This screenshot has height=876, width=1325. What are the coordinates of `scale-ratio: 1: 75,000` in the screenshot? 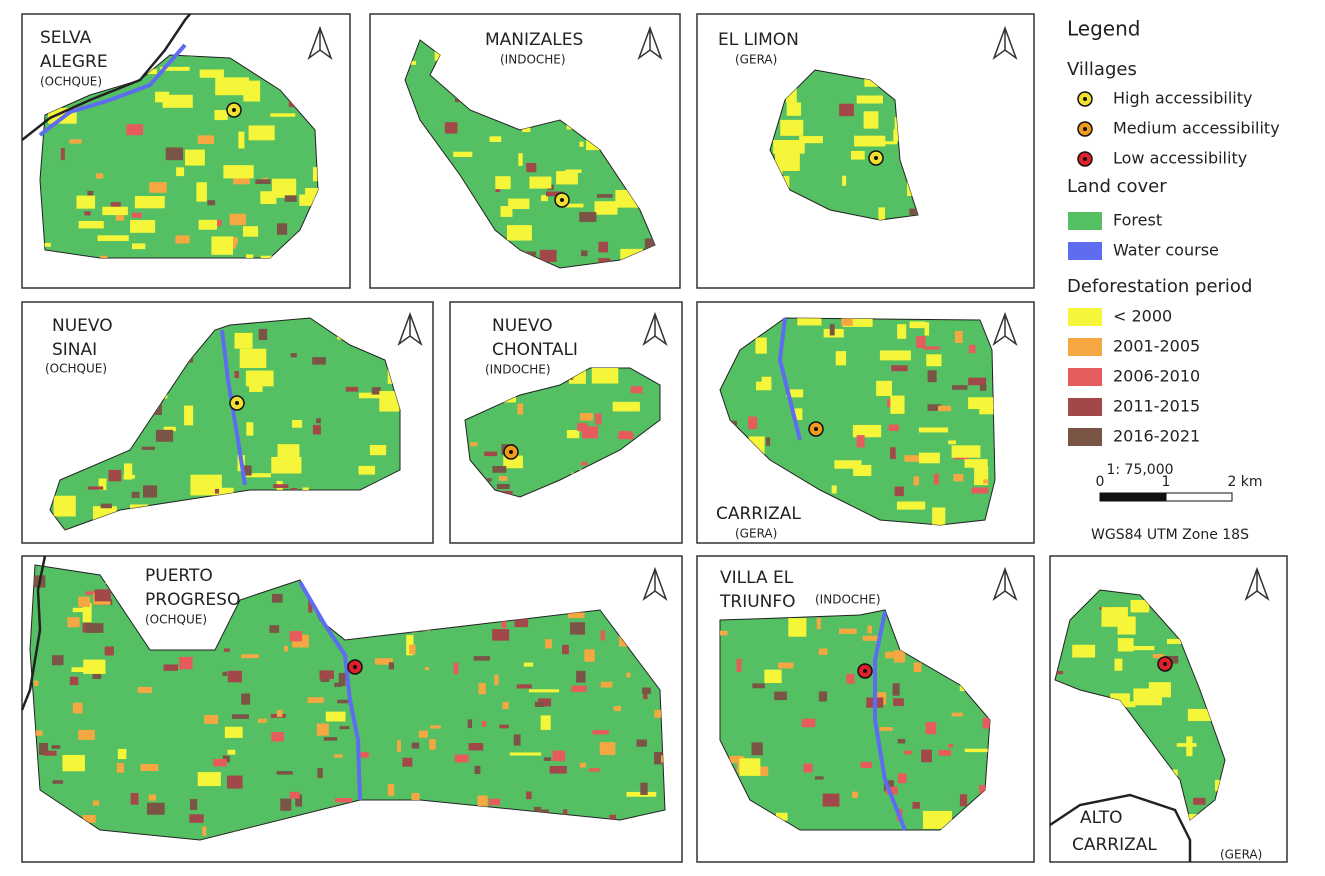 It's located at (1139, 470).